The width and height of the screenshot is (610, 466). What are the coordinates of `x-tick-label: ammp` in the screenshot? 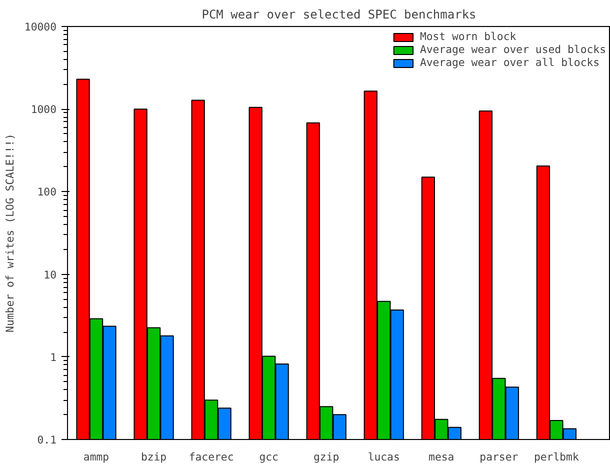 It's located at (96, 457).